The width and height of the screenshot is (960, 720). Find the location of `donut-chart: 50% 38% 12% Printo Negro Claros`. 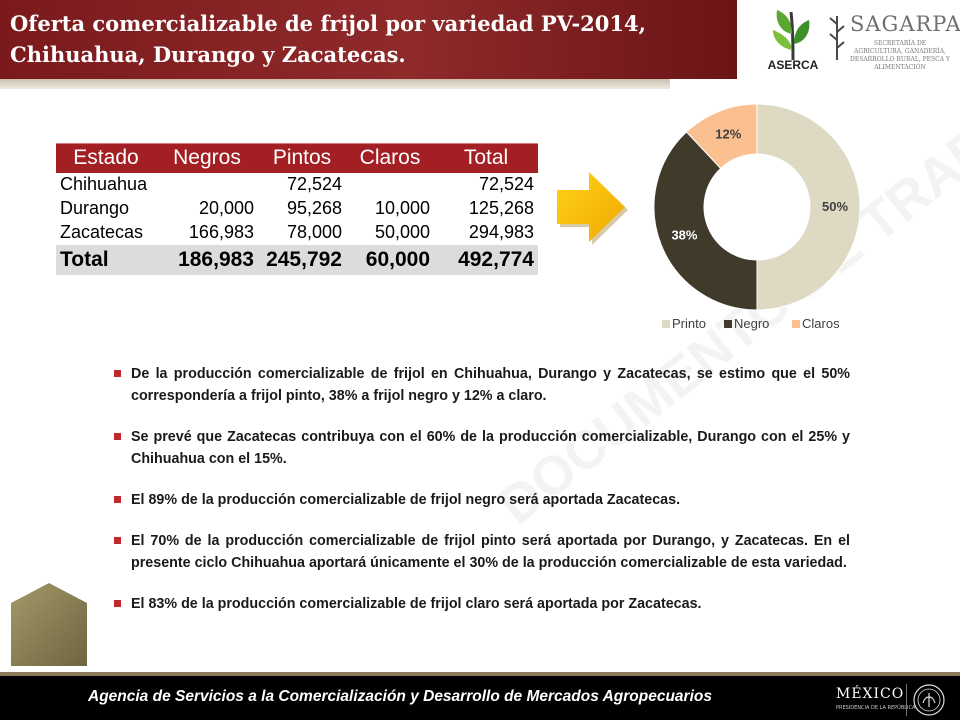

donut-chart: 50% 38% 12% Printo Negro Claros is located at coordinates (757, 217).